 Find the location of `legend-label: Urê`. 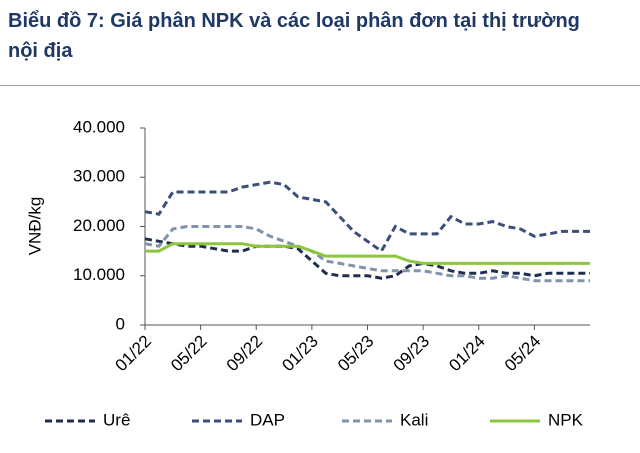

legend-label: Urê is located at coordinates (116, 419).